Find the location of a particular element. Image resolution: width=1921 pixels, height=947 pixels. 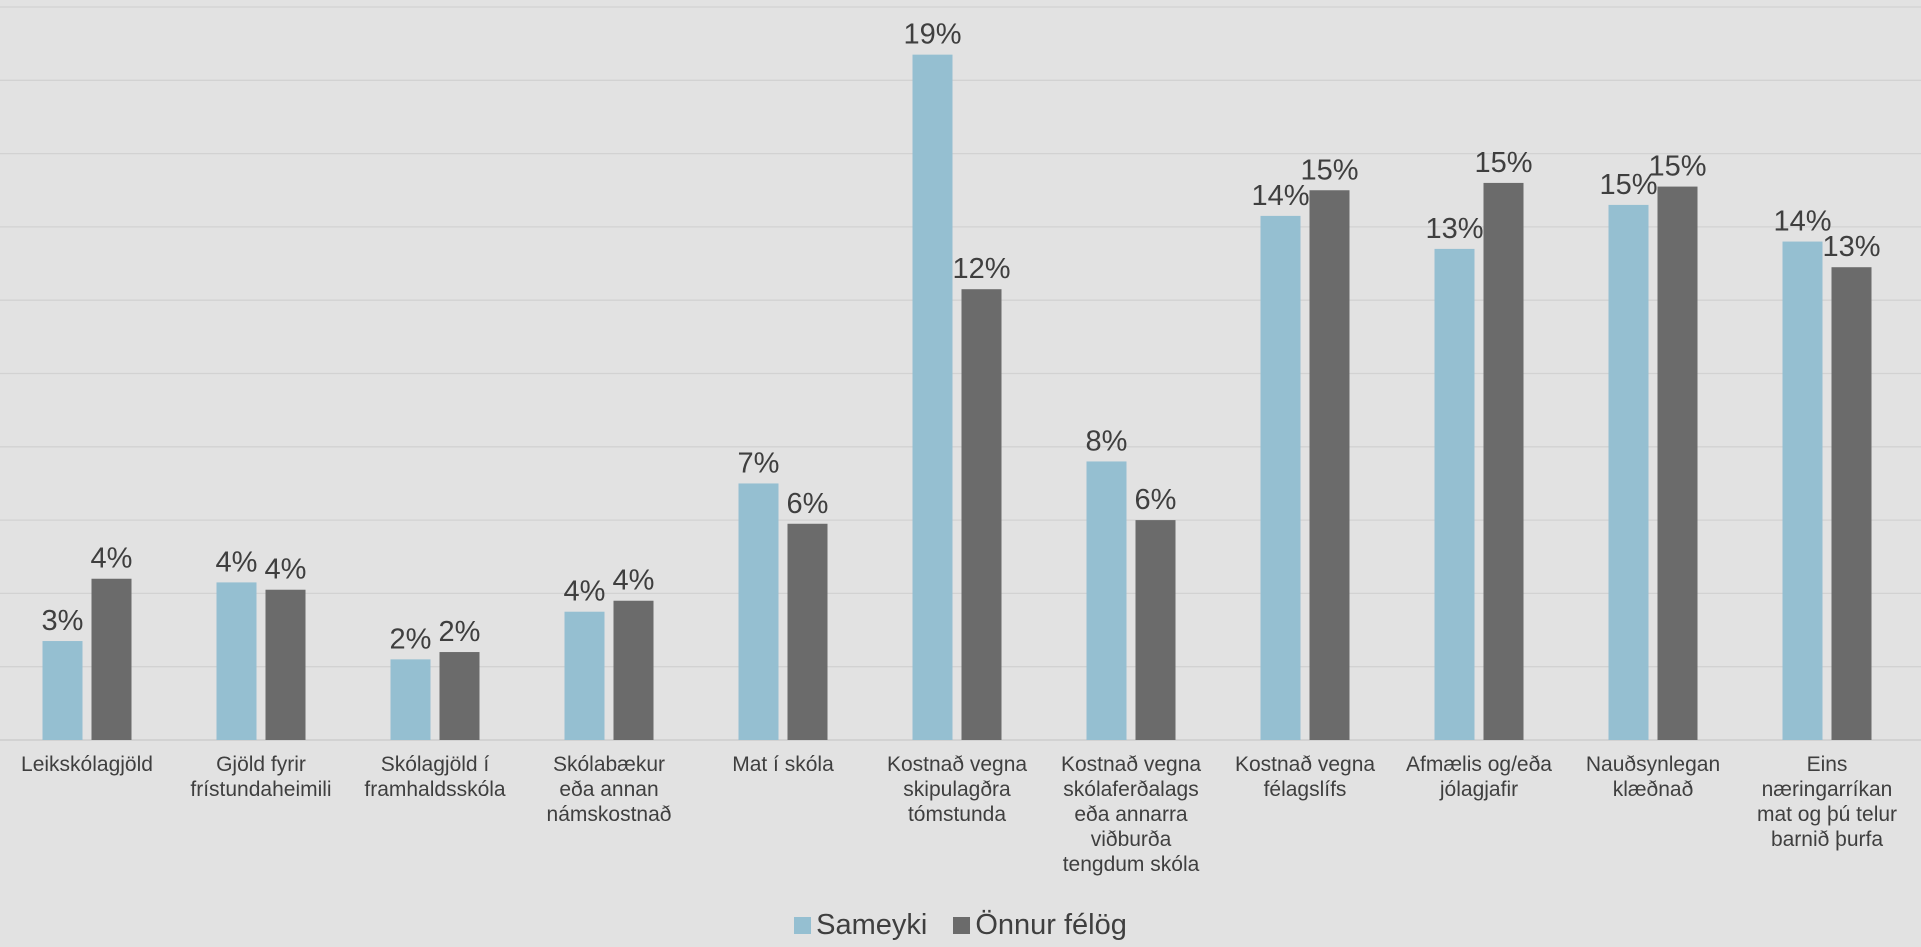

legend-swatch-onnur-felog is located at coordinates (962, 925).